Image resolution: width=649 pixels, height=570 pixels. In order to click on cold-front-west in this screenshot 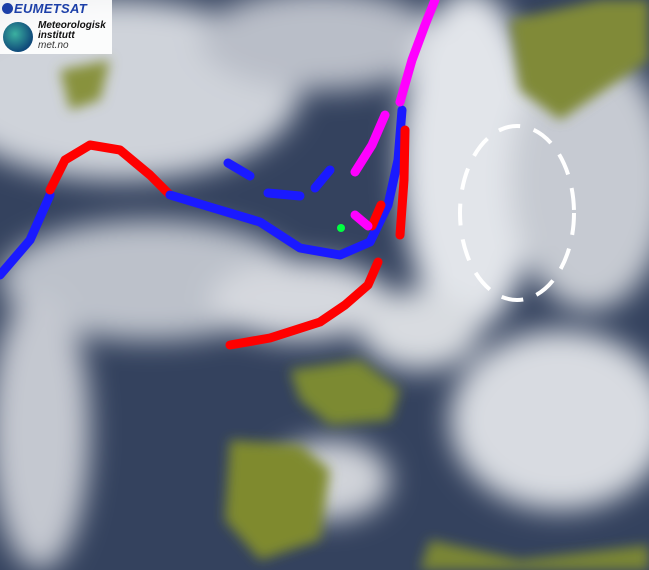, I will do `click(27, 235)`.